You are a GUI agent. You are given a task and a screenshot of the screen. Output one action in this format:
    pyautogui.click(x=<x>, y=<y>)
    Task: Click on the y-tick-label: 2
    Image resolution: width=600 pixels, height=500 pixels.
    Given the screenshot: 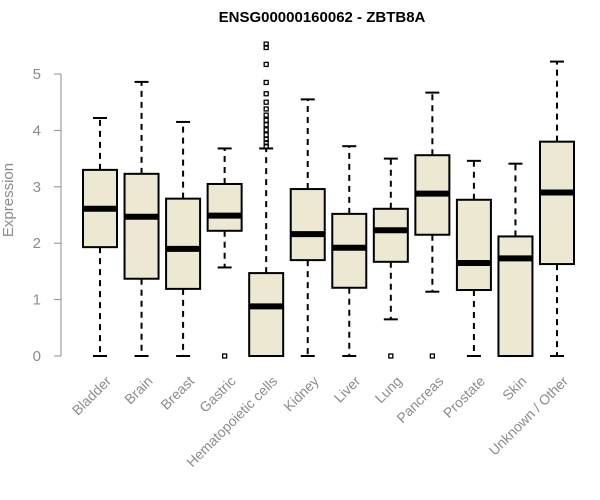 What is the action you would take?
    pyautogui.click(x=37, y=243)
    